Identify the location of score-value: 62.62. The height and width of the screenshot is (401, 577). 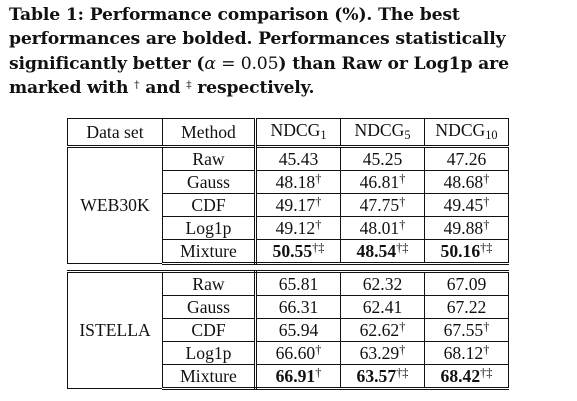
(379, 329).